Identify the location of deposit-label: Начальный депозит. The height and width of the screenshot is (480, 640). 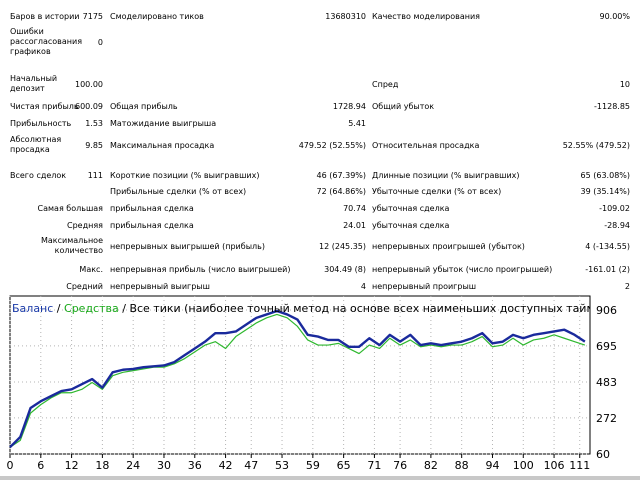
(34, 83).